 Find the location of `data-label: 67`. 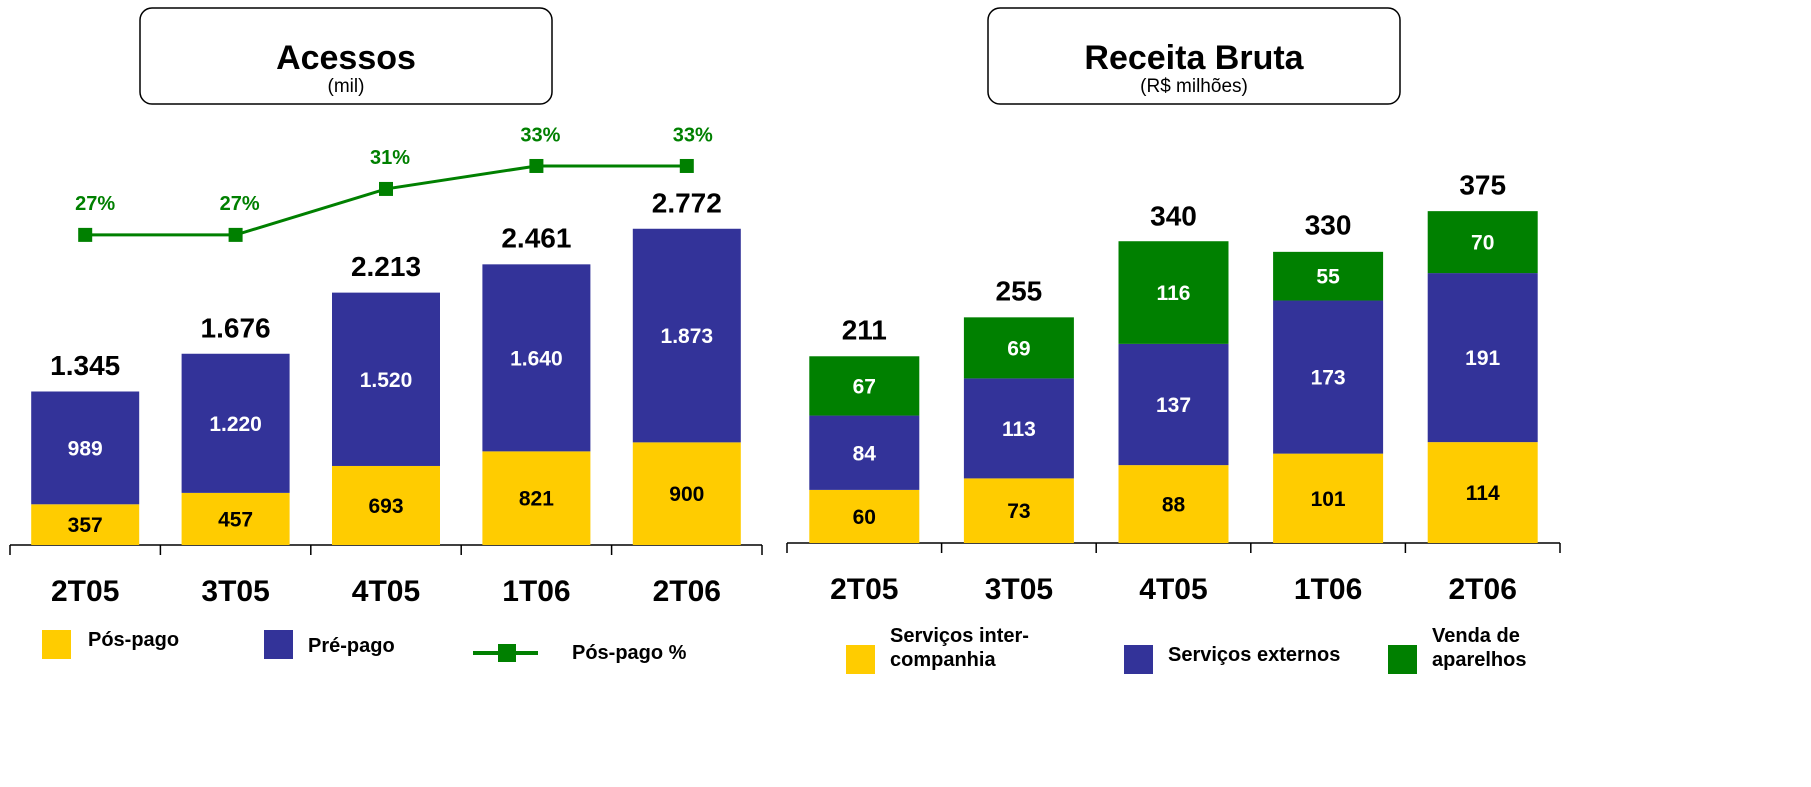

data-label: 67 is located at coordinates (864, 386).